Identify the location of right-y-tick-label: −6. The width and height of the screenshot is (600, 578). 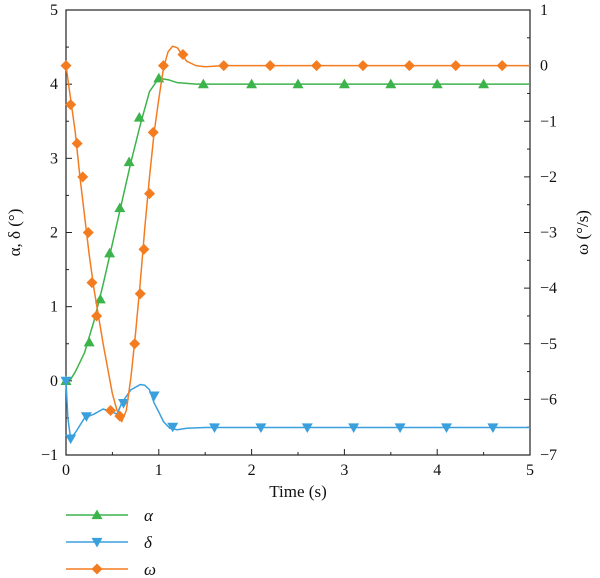
(548, 399).